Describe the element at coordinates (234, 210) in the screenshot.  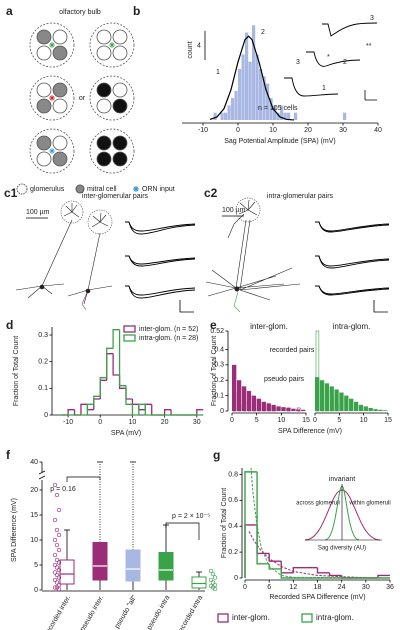
I see `scale-label: 100 µm` at that location.